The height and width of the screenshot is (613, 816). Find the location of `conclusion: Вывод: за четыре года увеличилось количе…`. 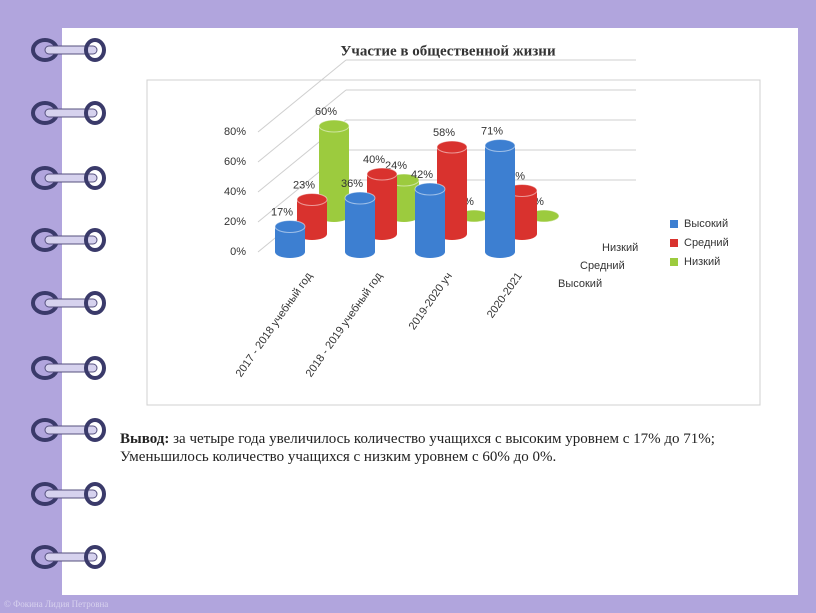

conclusion: Вывод: за четыре года увеличилось количе… is located at coordinates (445, 448).